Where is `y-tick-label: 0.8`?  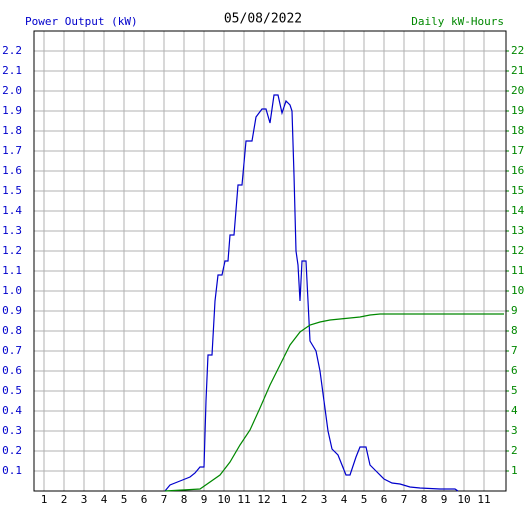 y-tick-label: 0.8 is located at coordinates (12, 330).